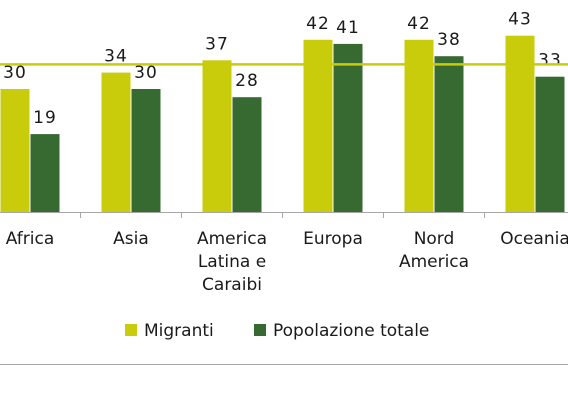  I want to click on data-label-popolazione-totale-5: 33, so click(550, 61).